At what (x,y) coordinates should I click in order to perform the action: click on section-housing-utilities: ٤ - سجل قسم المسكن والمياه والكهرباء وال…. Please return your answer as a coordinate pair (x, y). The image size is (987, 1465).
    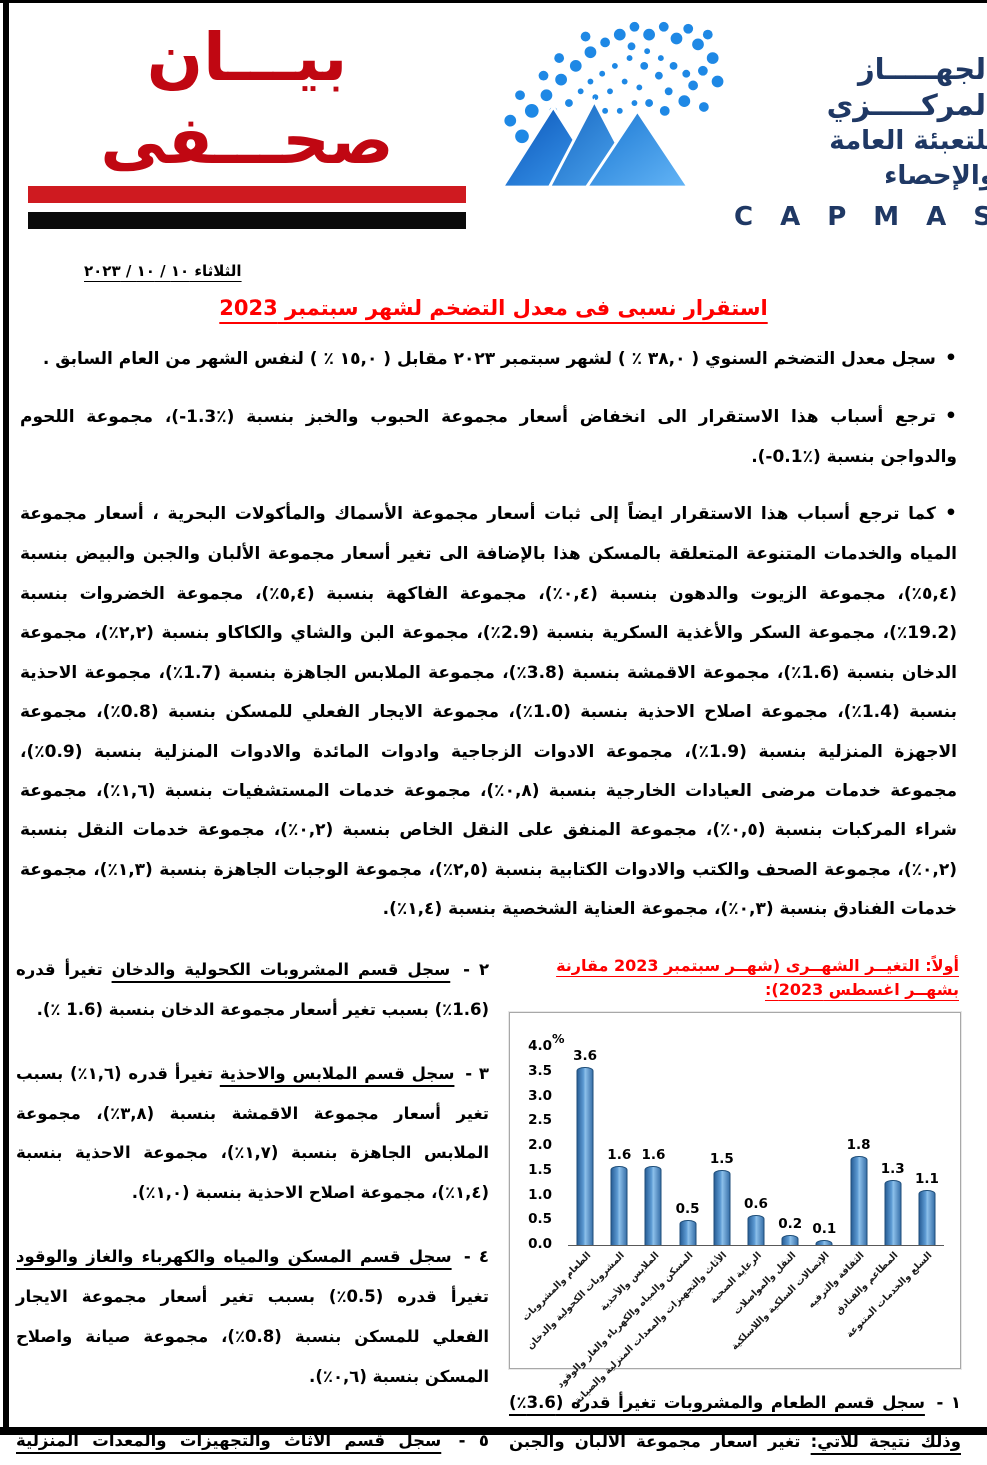
    Looking at the image, I should click on (252, 1317).